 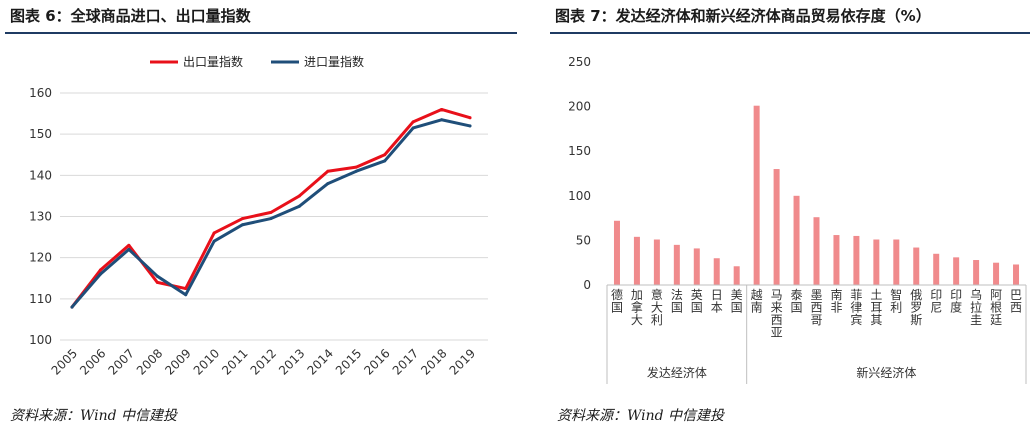 I want to click on category-label: 阿根廷, so click(x=996, y=307).